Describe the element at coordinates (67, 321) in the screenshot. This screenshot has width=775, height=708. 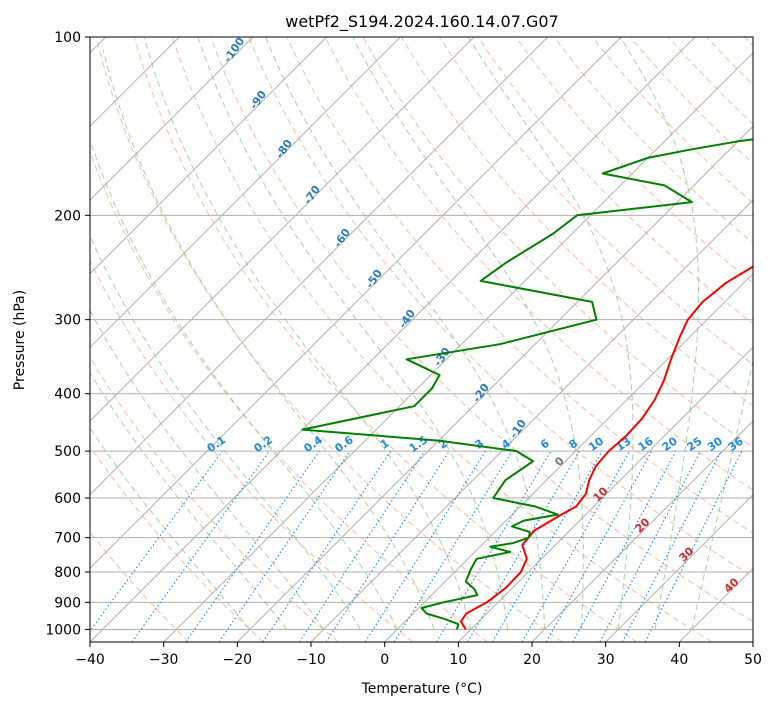
I see `y-tick-label: 300` at that location.